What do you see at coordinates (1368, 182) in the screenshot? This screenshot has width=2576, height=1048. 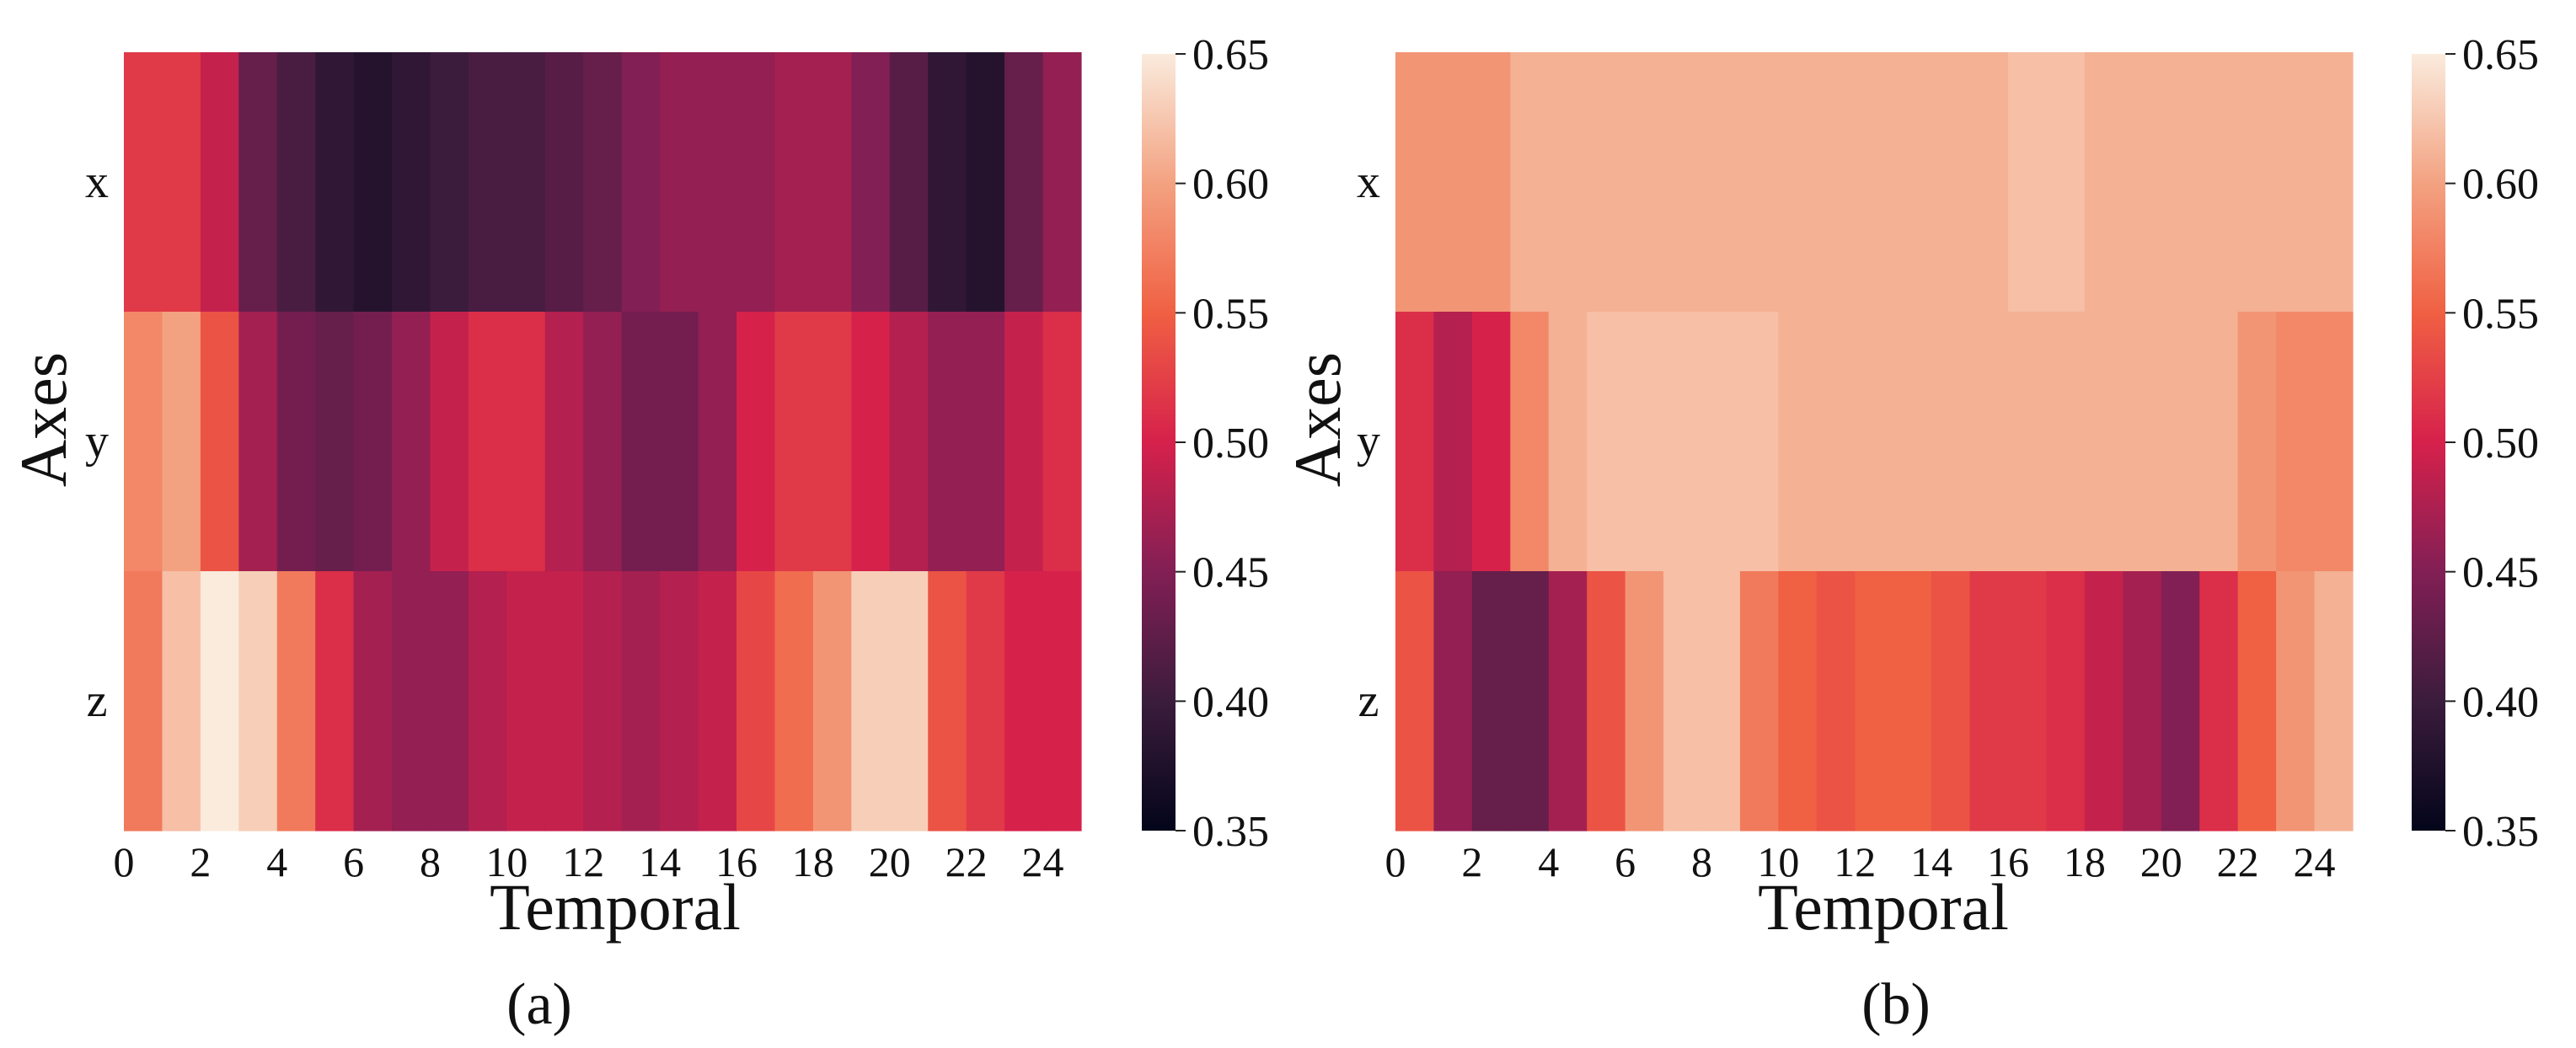 I see `row-label-x: x` at bounding box center [1368, 182].